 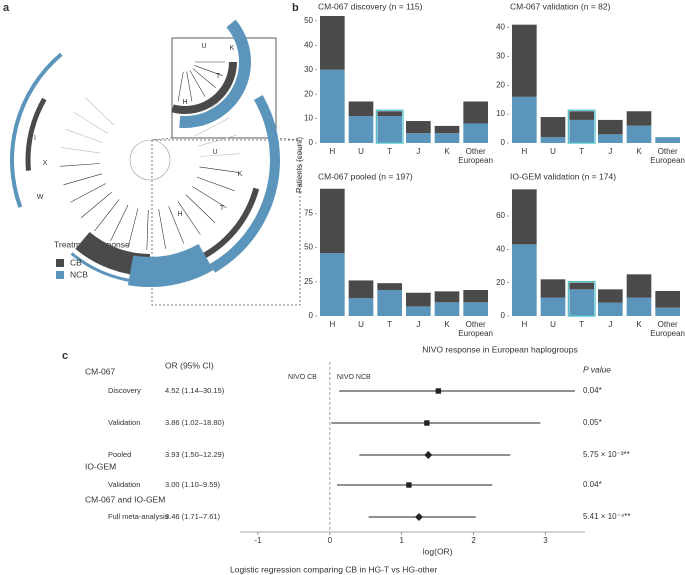 What do you see at coordinates (193, 516) in the screenshot?
I see `or-text: 3.46 (1.71–7.61)` at bounding box center [193, 516].